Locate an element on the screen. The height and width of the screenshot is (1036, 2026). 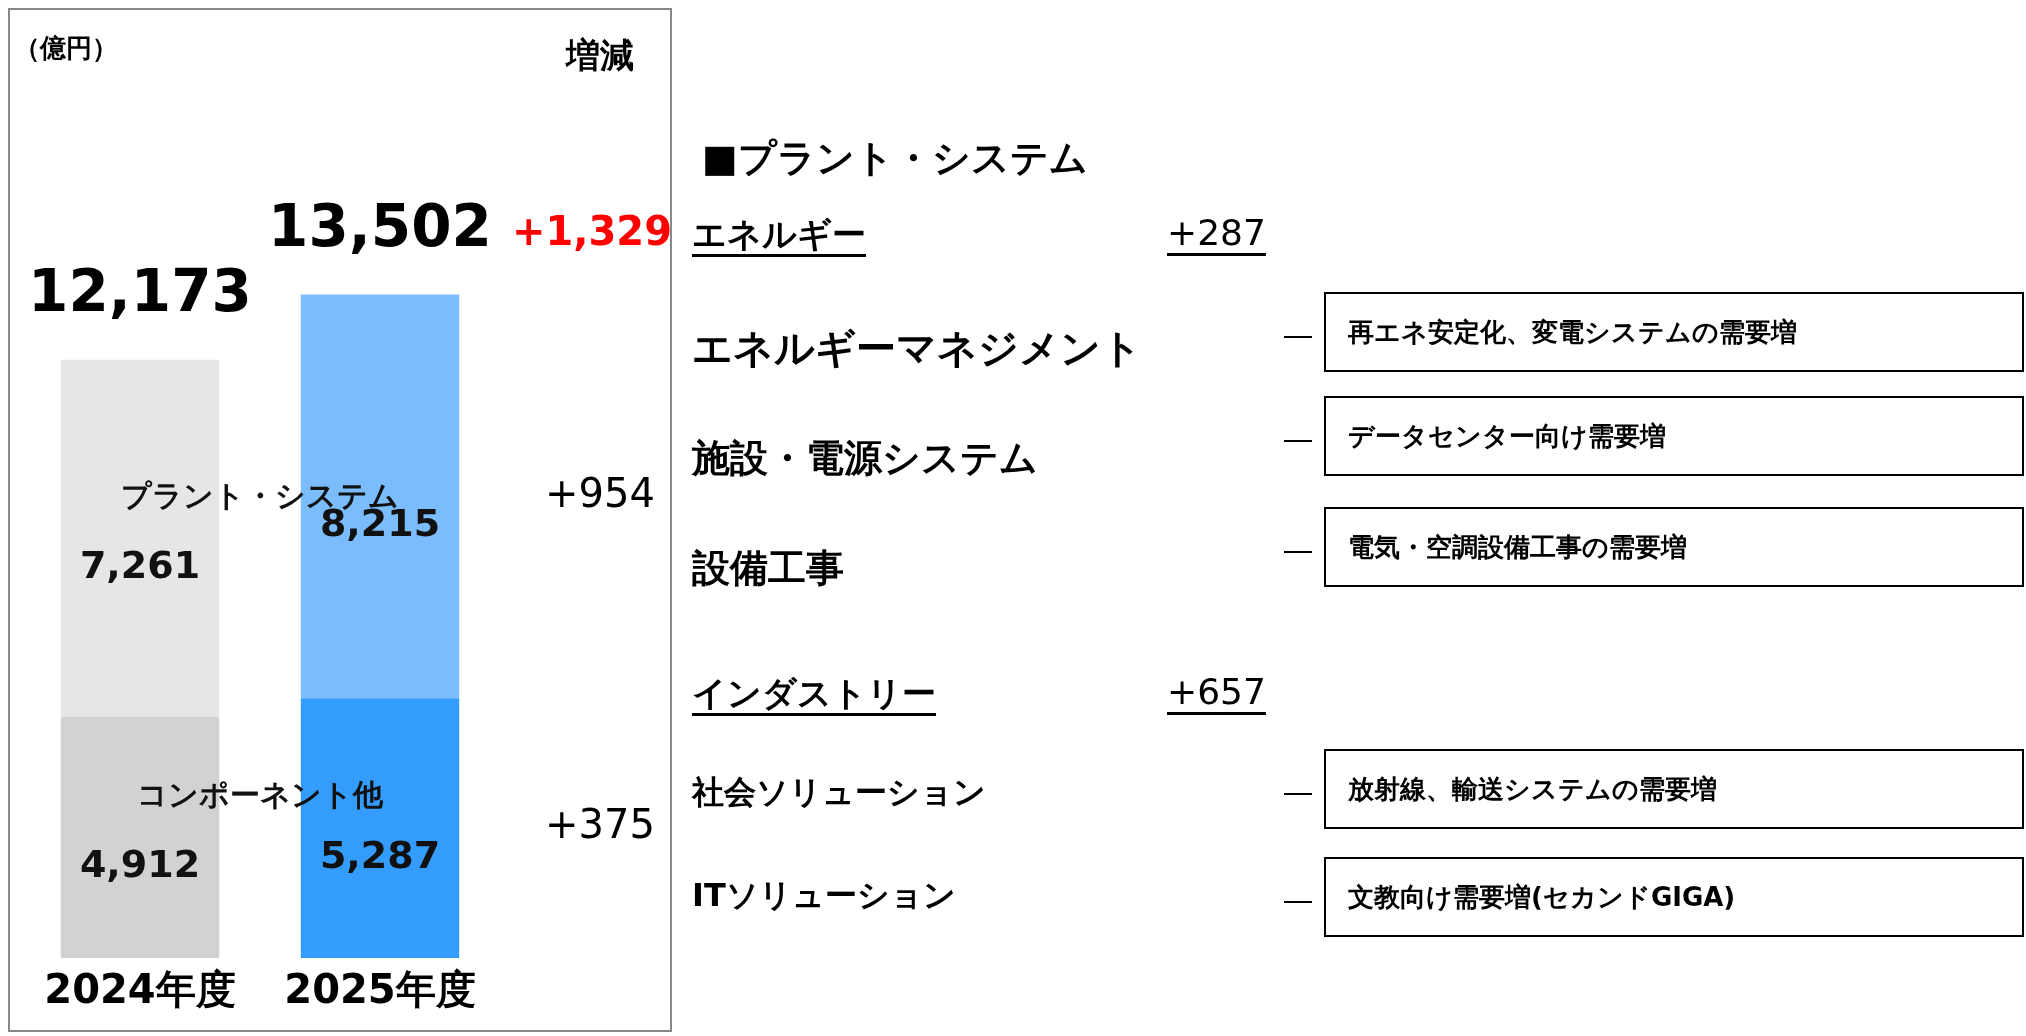
text: +375 is located at coordinates (600, 824).